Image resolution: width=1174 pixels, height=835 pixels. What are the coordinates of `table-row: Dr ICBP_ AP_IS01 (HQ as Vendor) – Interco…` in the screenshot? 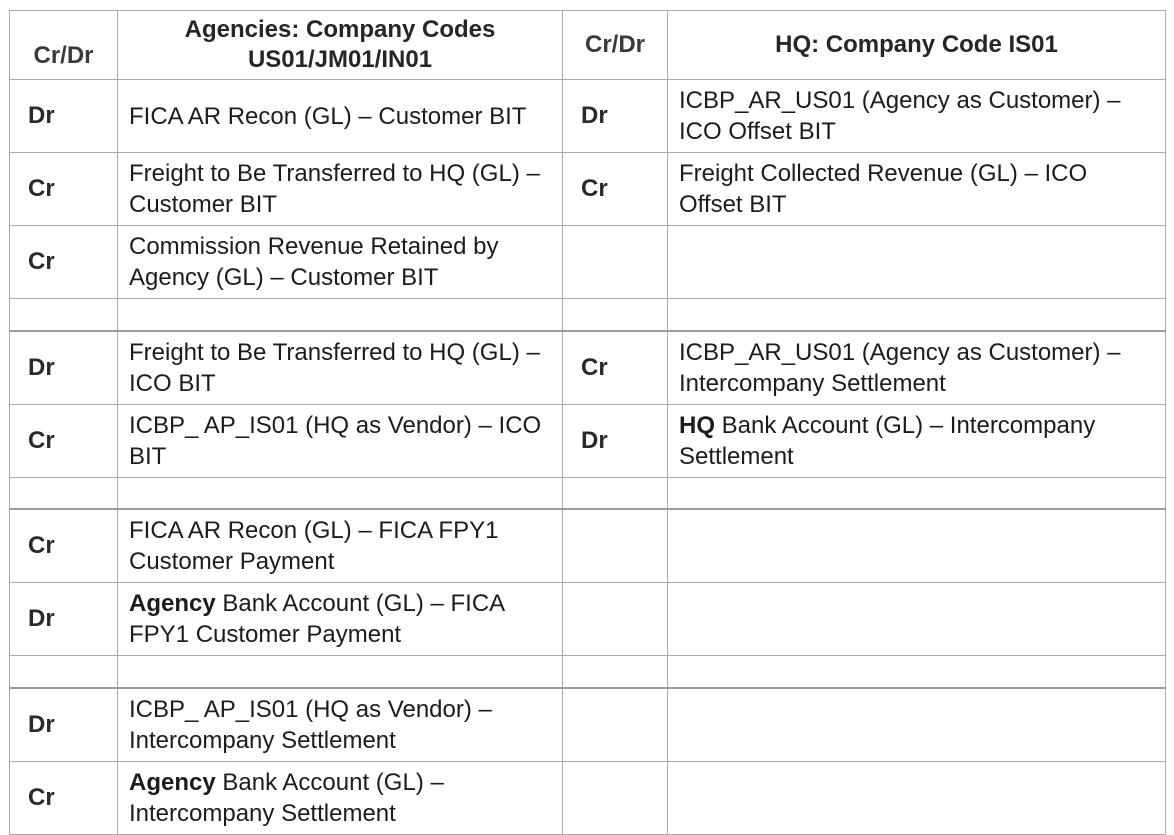 It's located at (587, 724).